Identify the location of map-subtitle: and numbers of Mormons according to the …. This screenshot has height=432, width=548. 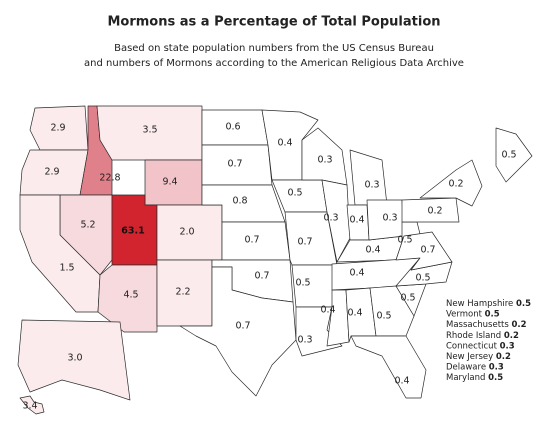
(274, 63).